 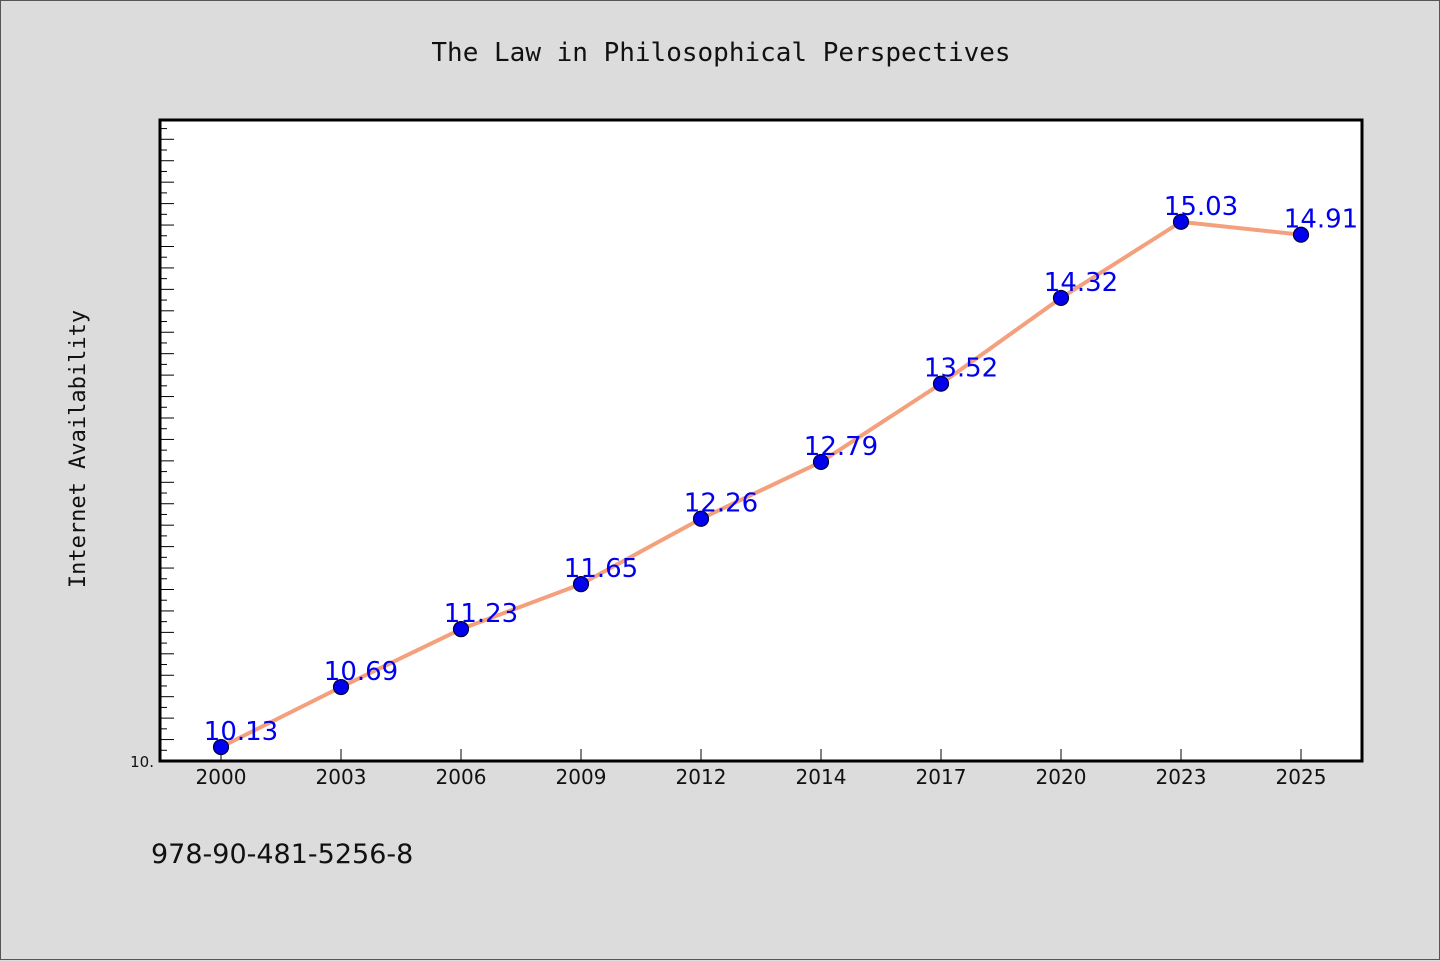 I want to click on data-label: 14.32, so click(x=1081, y=283).